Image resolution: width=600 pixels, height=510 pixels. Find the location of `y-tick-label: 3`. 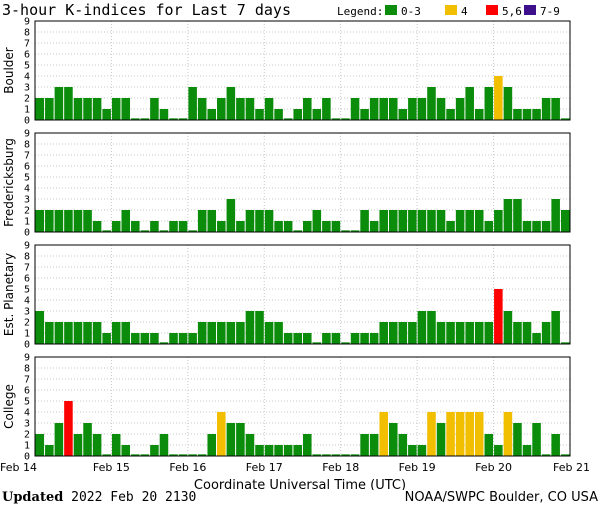

y-tick-label: 3 is located at coordinates (27, 312).